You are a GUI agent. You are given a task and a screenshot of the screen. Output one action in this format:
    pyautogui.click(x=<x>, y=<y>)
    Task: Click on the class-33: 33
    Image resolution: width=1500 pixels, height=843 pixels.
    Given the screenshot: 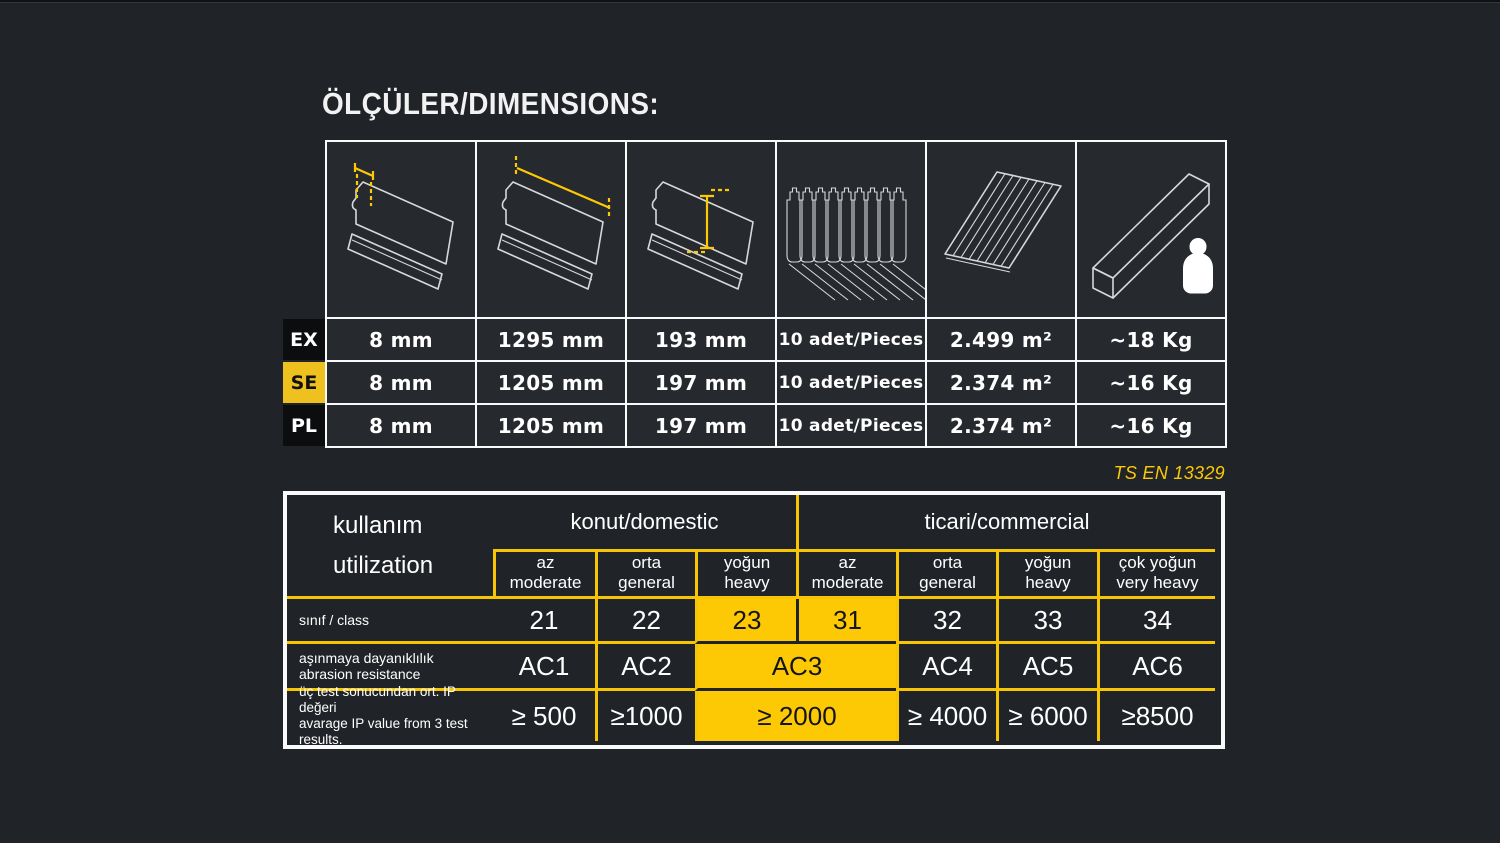 What is the action you would take?
    pyautogui.click(x=1046, y=621)
    